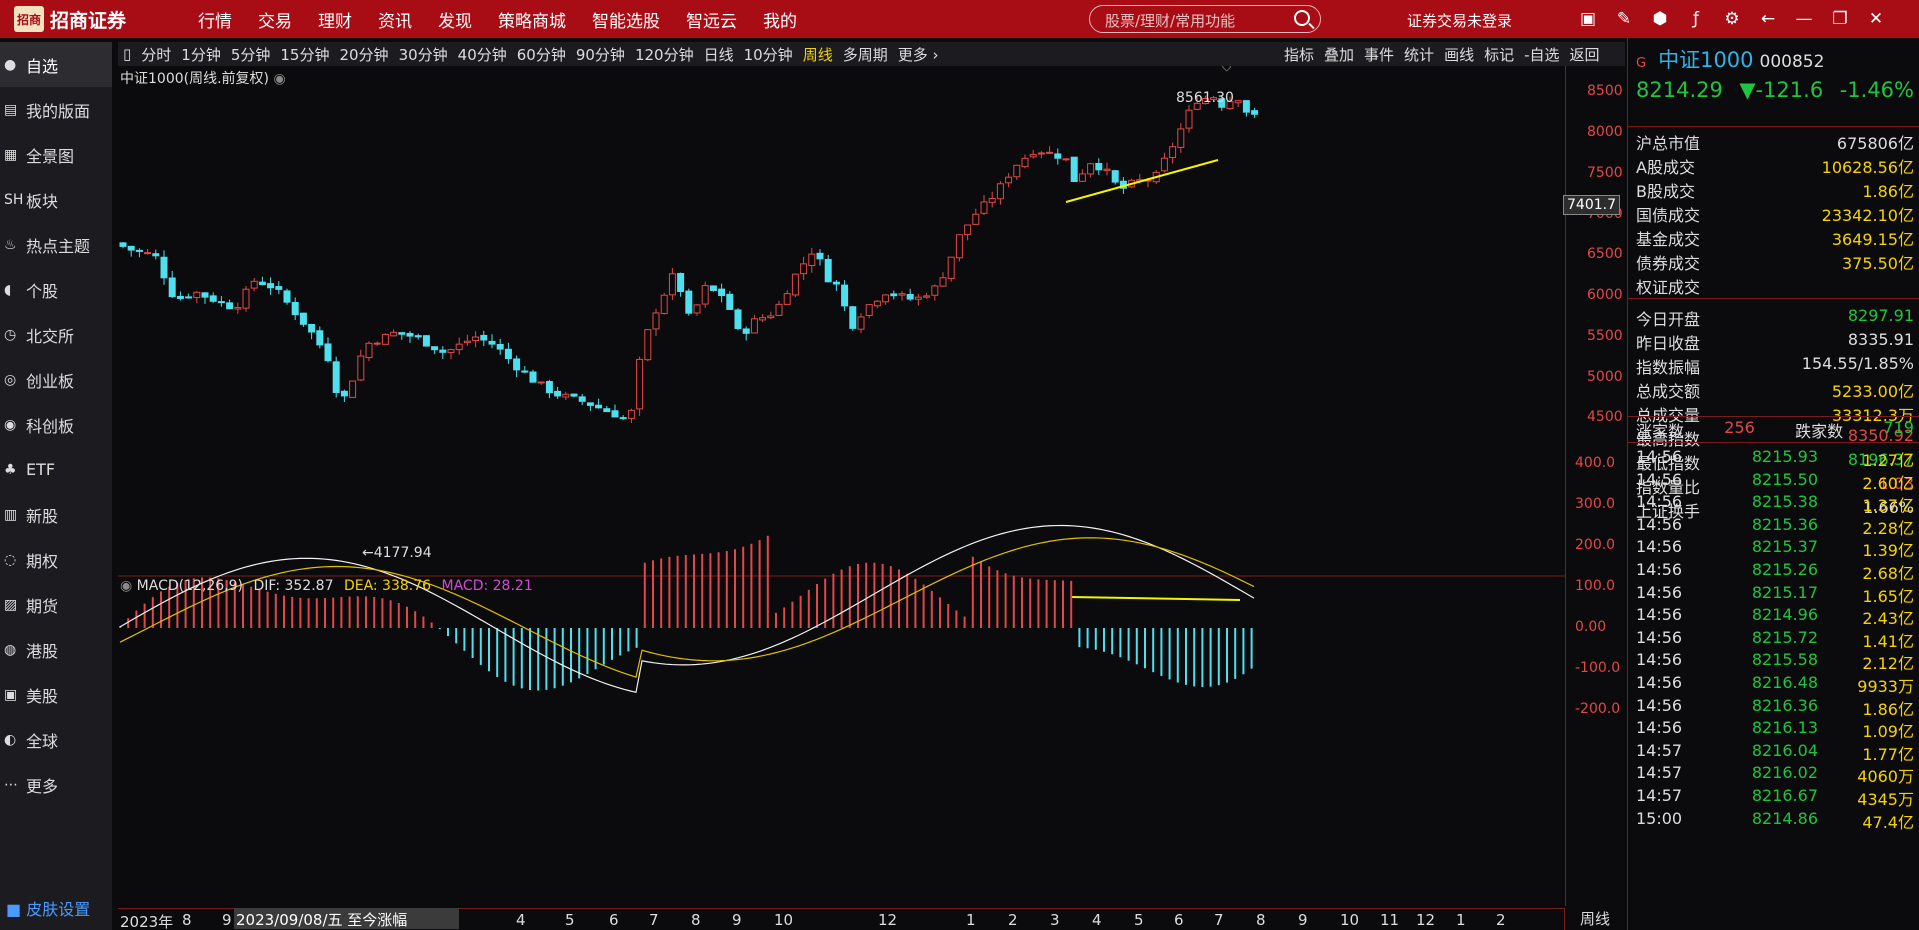 The image size is (1919, 930). Describe the element at coordinates (42, 786) in the screenshot. I see `sidebar-item-label: 更多` at that location.